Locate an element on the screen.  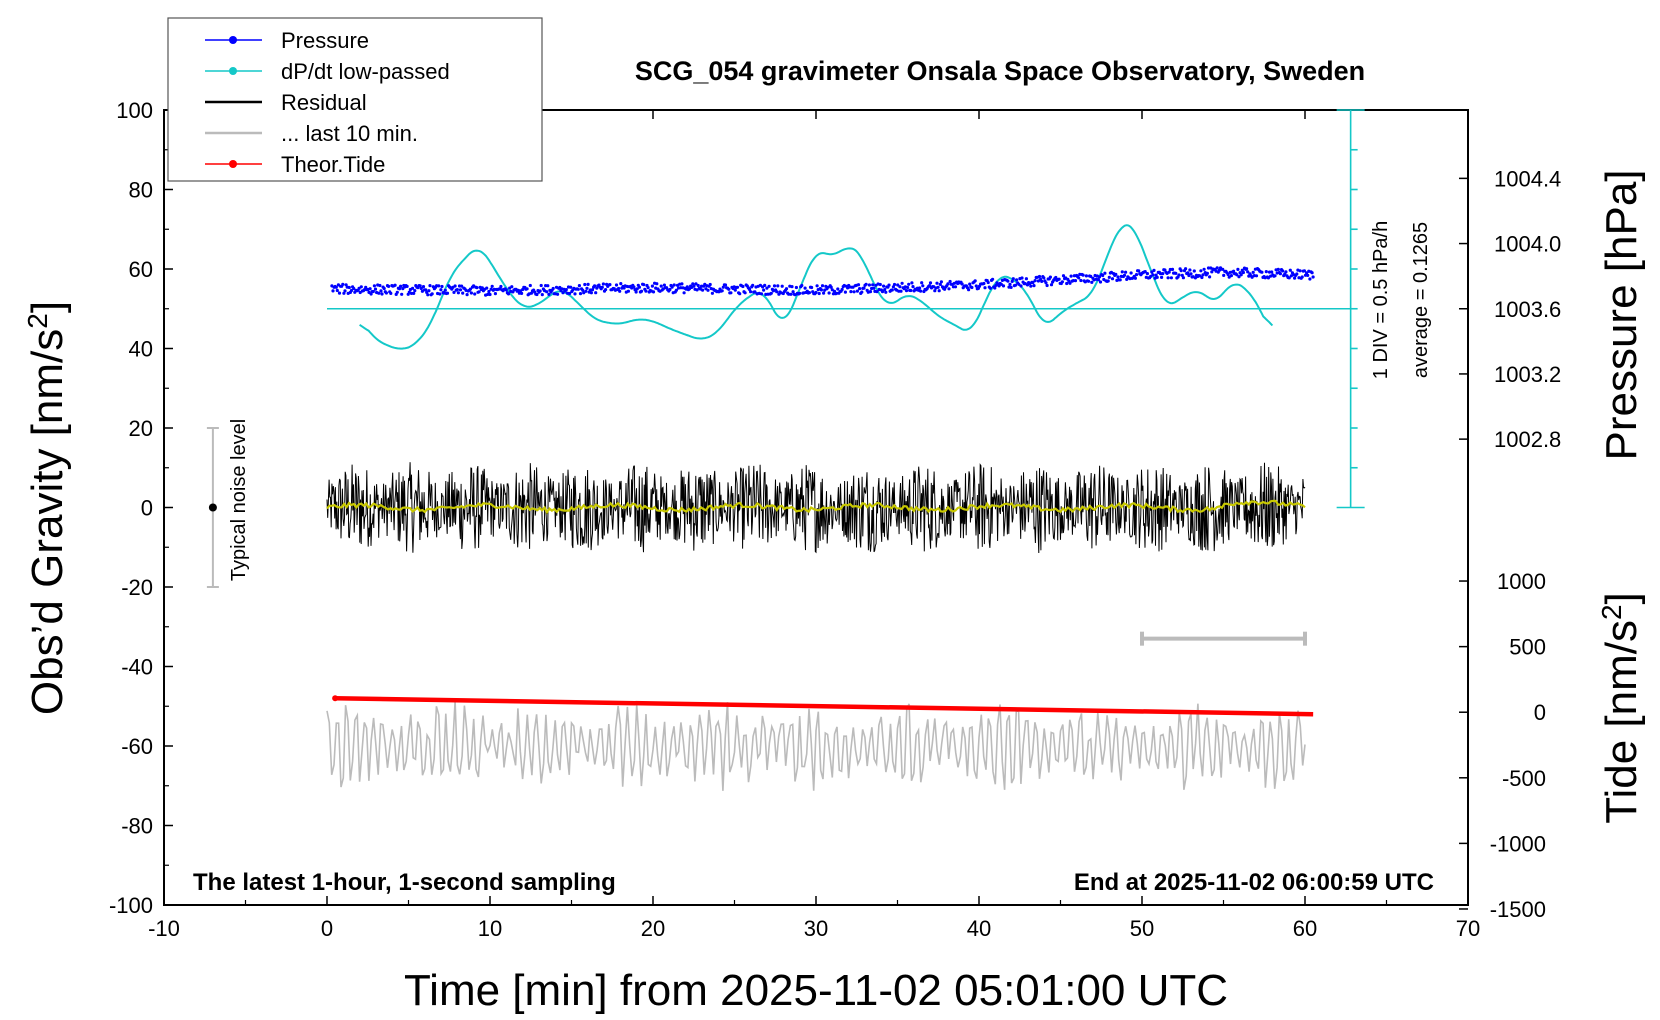
tide-tick-label: -500 is located at coordinates (1524, 778).